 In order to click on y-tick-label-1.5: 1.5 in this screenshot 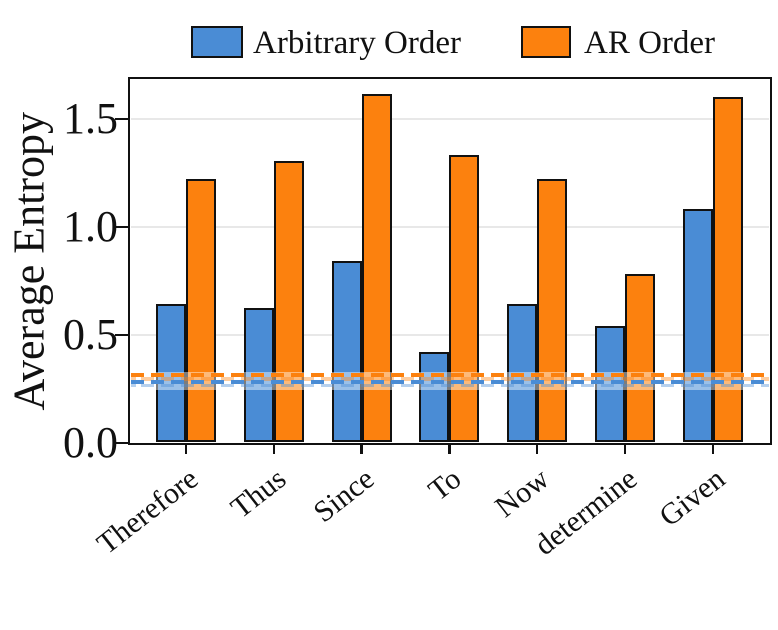, I will do `click(90, 118)`.